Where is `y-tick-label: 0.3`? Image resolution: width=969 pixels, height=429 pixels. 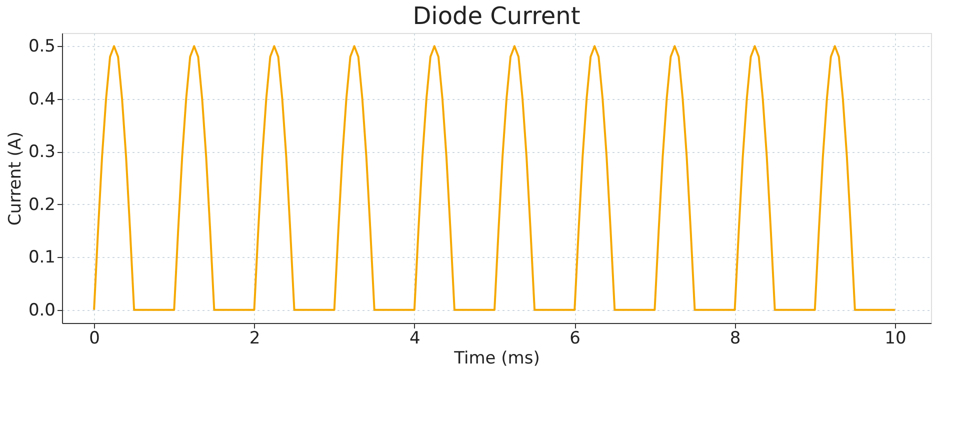
y-tick-label: 0.3 is located at coordinates (42, 152).